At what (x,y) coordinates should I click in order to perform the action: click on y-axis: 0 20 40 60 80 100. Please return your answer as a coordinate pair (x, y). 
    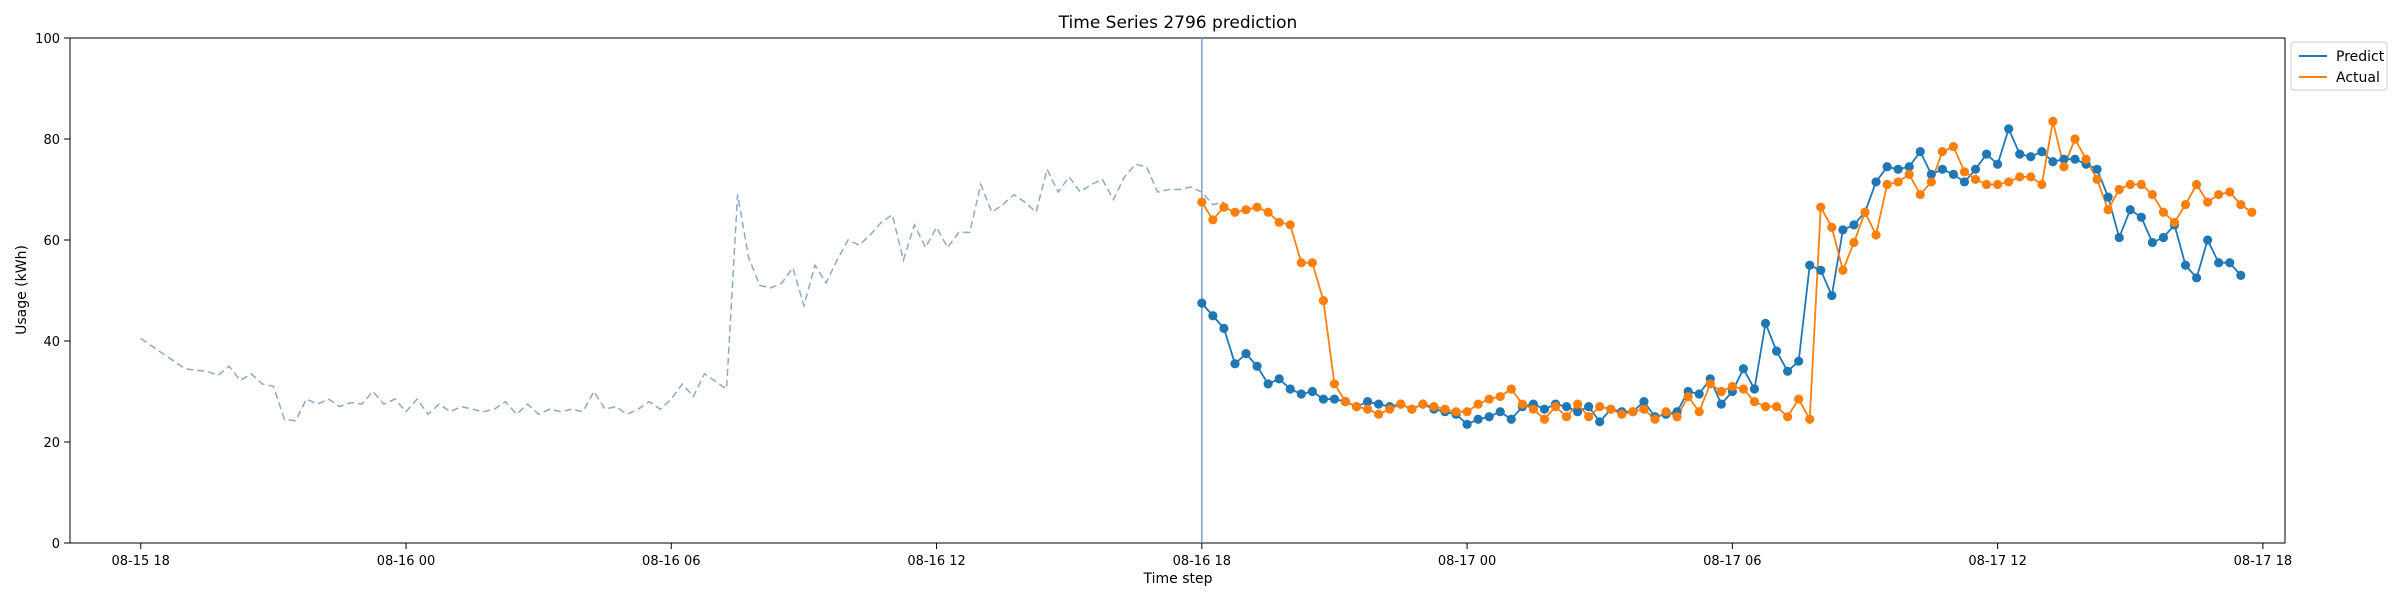
    Looking at the image, I should click on (52, 292).